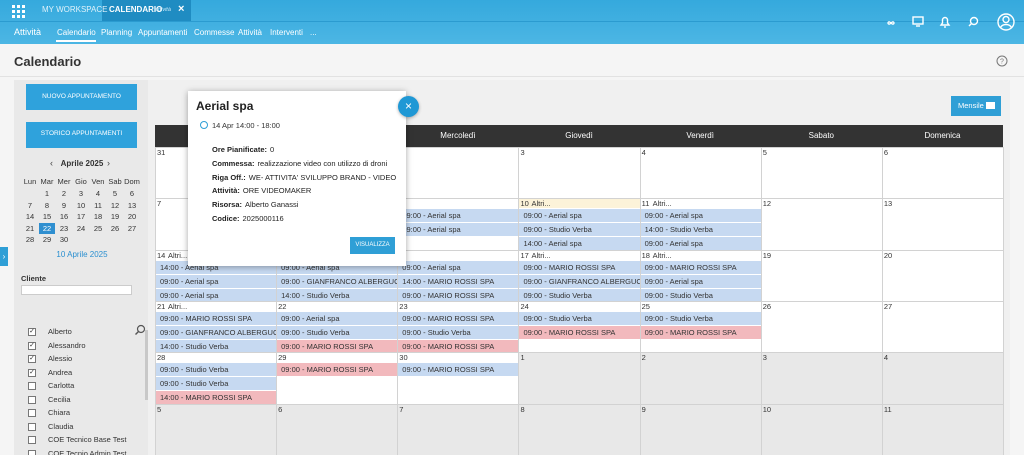 This screenshot has height=455, width=1024. I want to click on mini-day: 8, so click(47, 205).